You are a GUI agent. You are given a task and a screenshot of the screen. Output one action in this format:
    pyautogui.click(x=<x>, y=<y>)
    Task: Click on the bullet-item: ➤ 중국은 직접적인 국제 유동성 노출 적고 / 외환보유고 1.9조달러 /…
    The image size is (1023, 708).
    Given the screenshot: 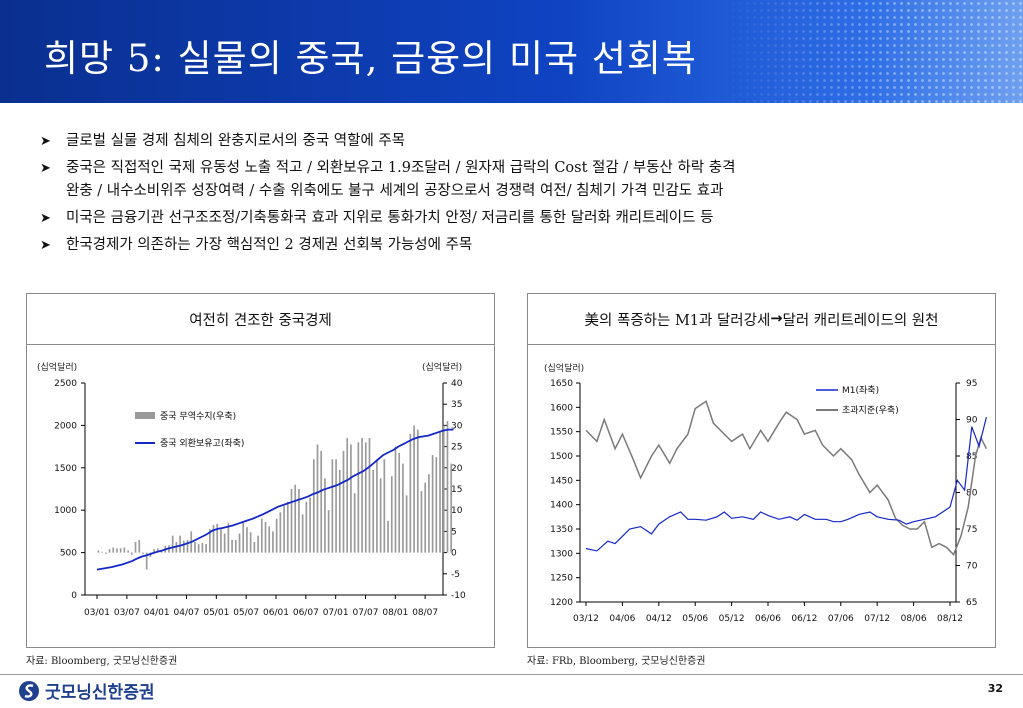 What is the action you would take?
    pyautogui.click(x=520, y=180)
    